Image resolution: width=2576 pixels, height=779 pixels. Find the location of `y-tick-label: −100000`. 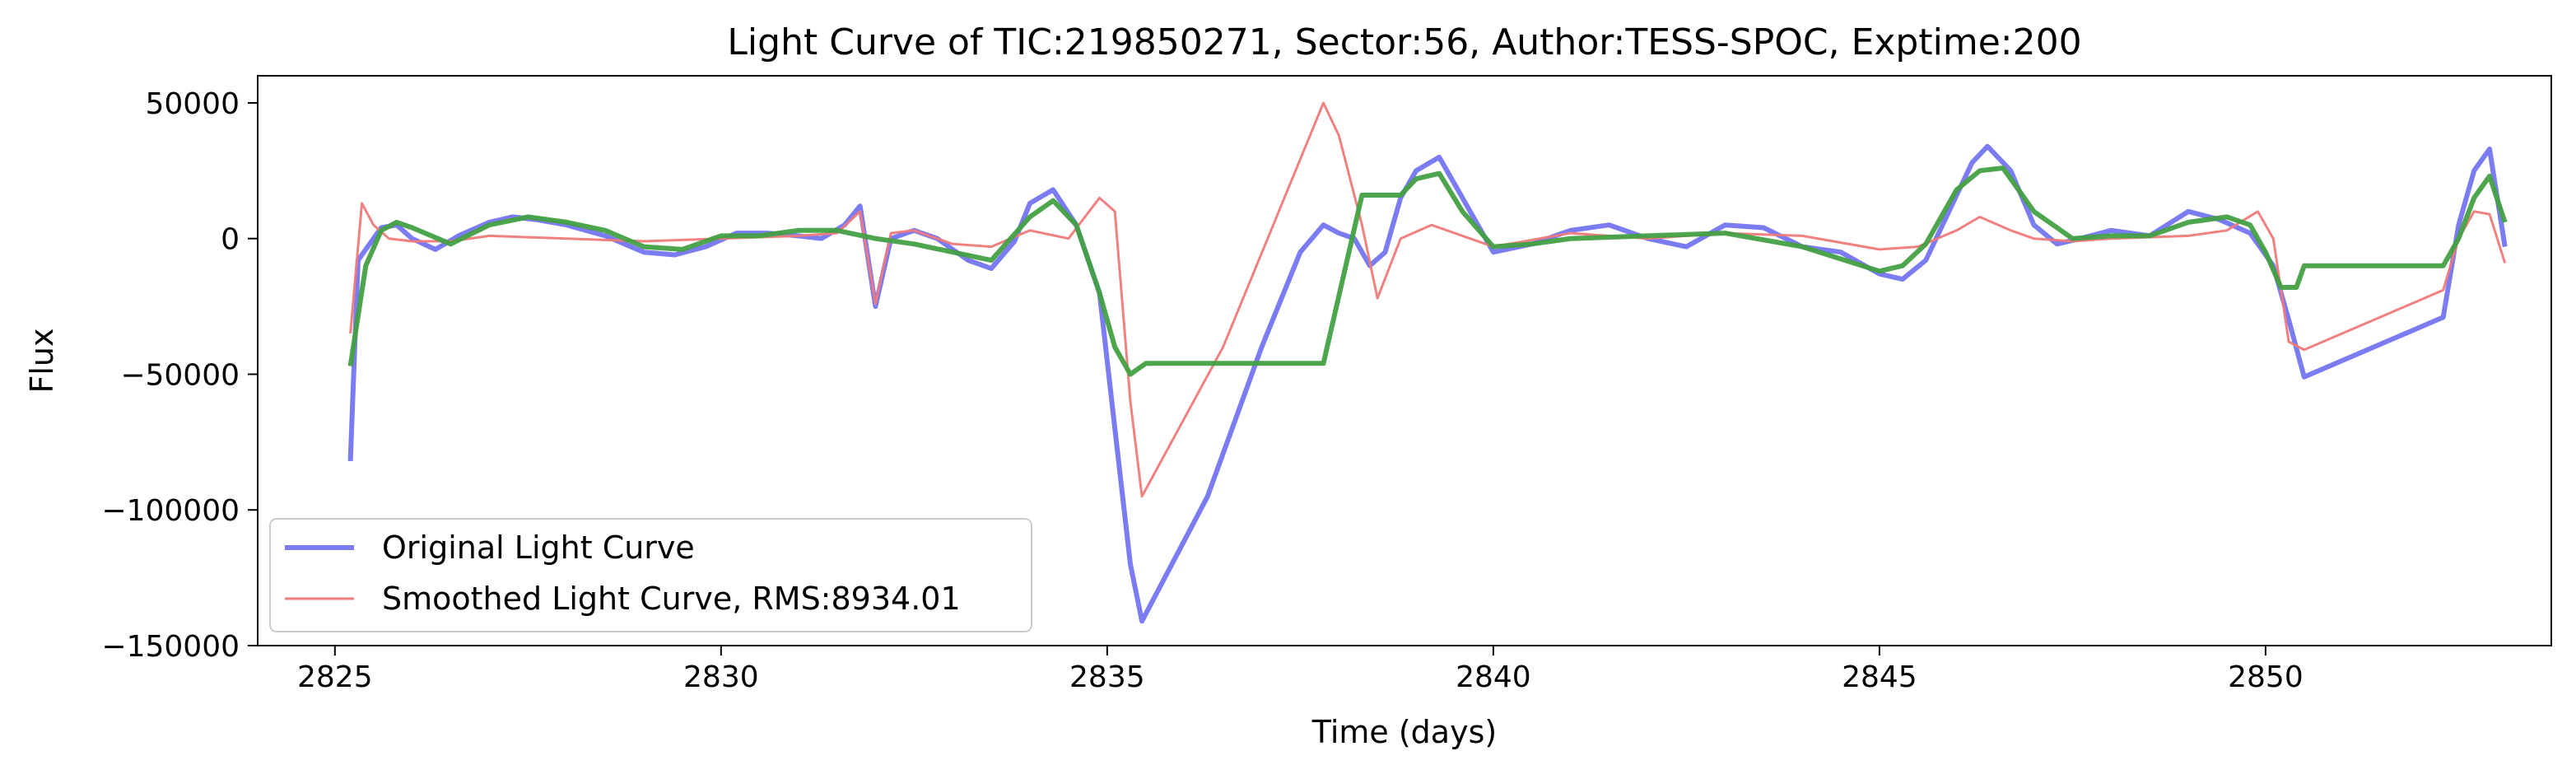

y-tick-label: −100000 is located at coordinates (170, 511).